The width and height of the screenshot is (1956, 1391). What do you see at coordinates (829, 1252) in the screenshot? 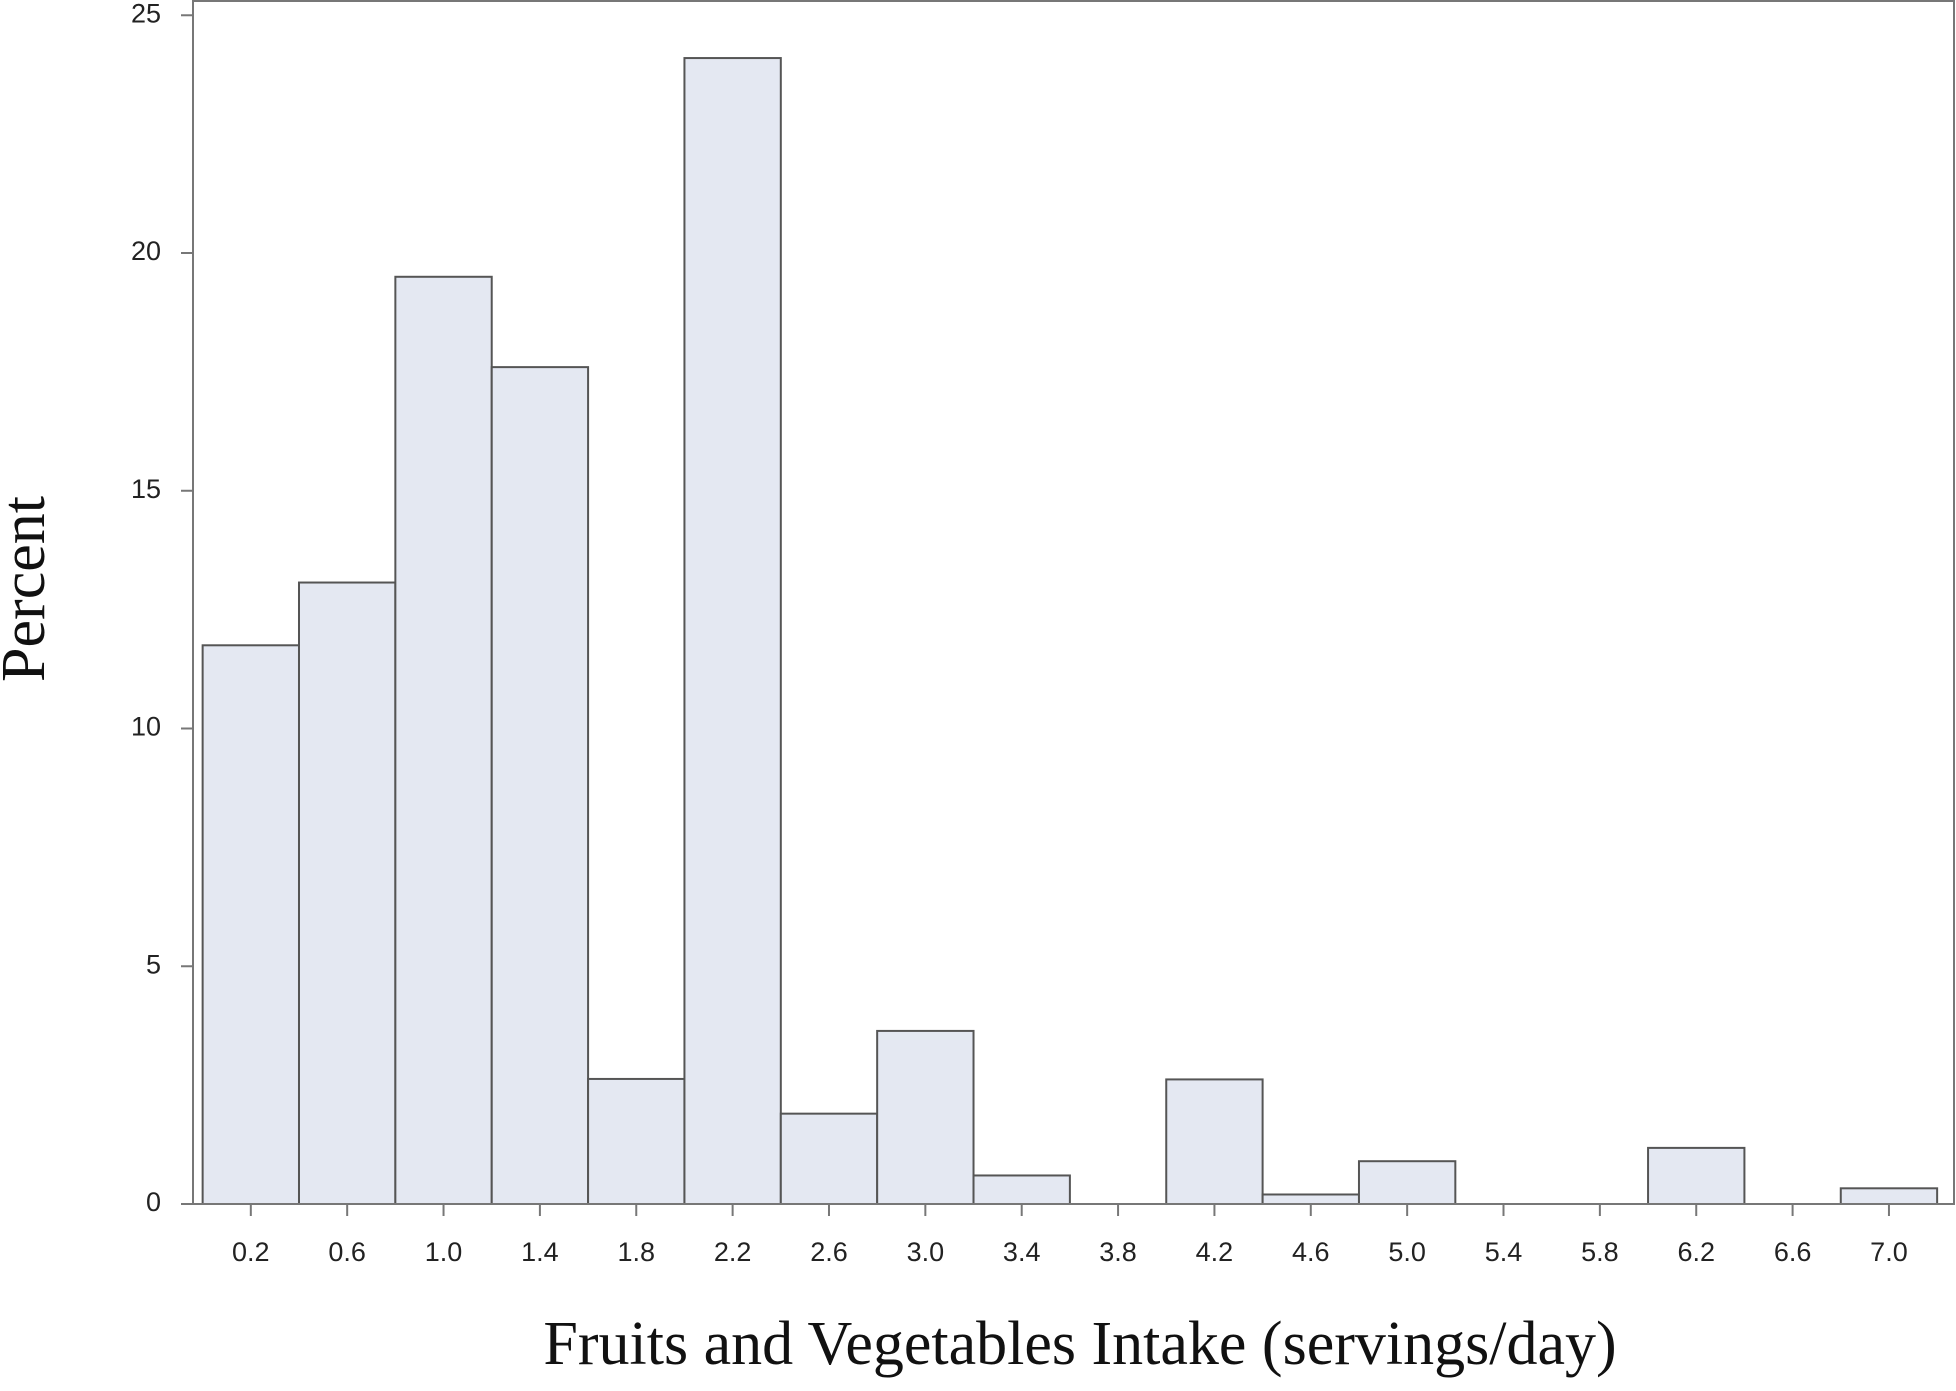
I see `x-tick-label: 2.6` at bounding box center [829, 1252].